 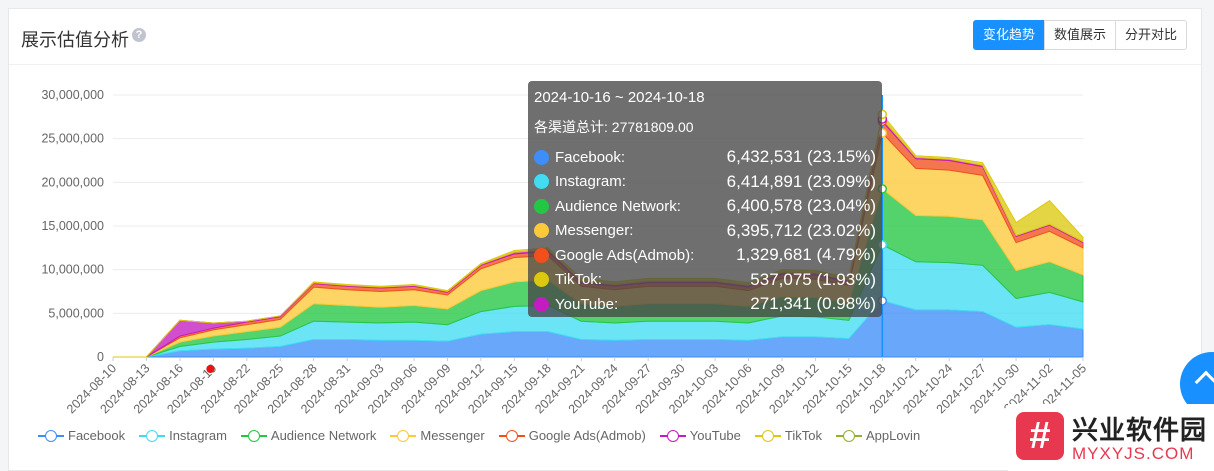 I want to click on y-tick-label: 0, so click(x=100, y=357).